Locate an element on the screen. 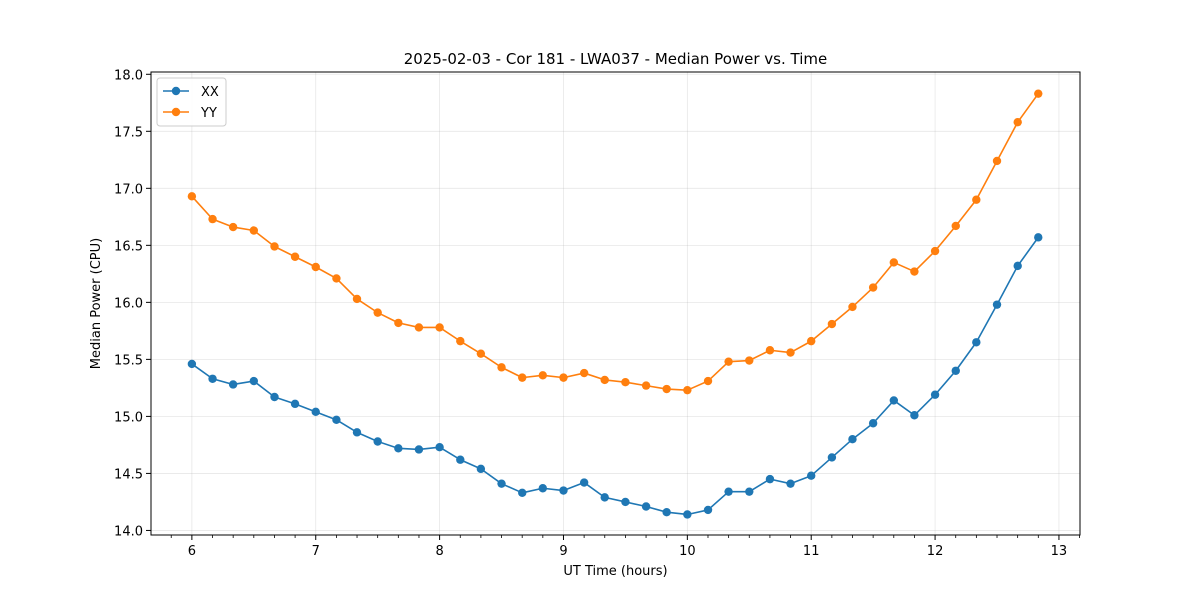  x-tick-label: 10 is located at coordinates (687, 551).